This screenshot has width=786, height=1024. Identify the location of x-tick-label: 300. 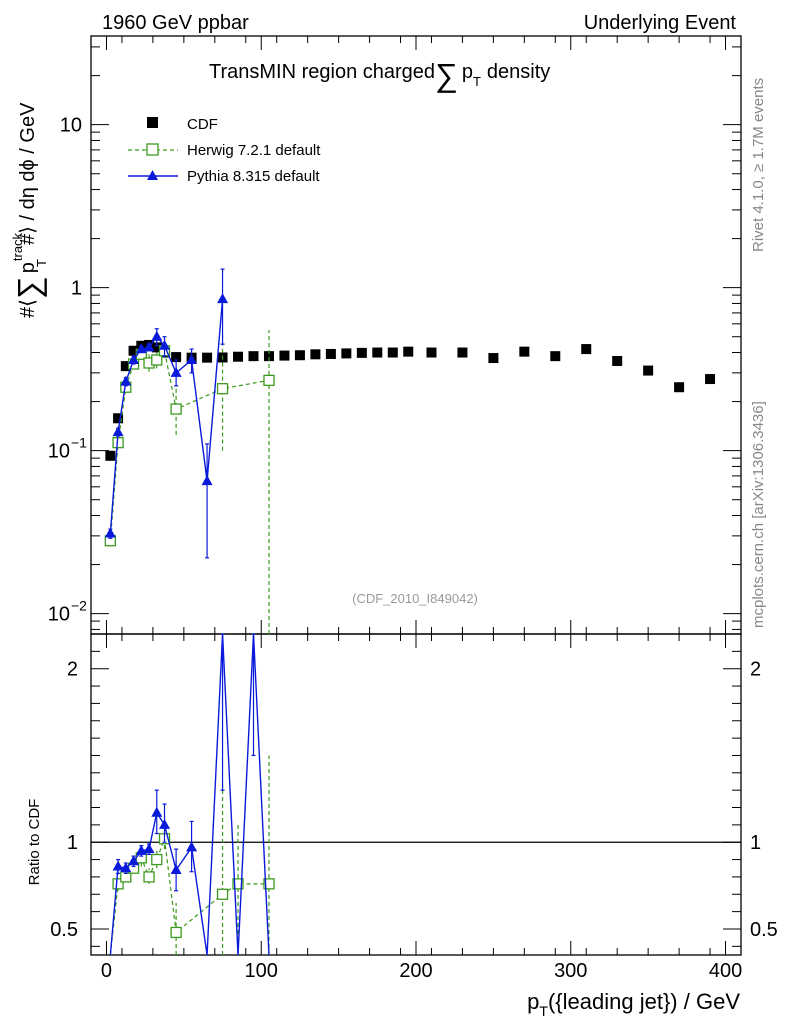
(570, 971).